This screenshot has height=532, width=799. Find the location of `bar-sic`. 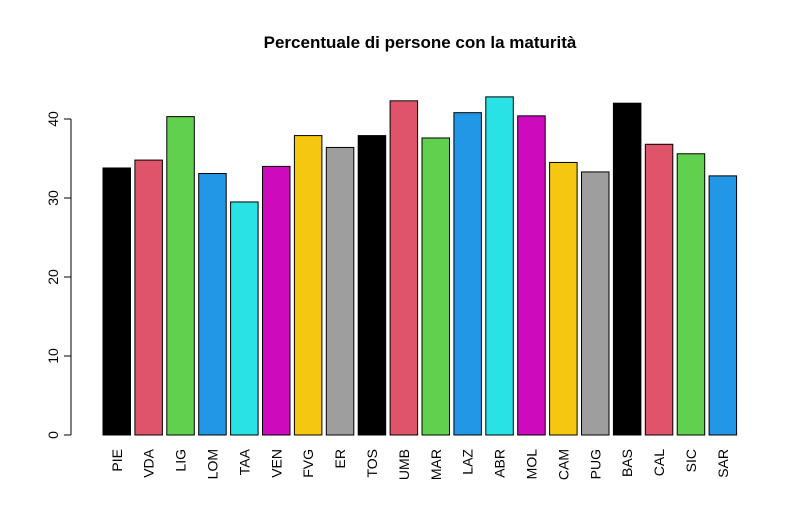

bar-sic is located at coordinates (691, 294).